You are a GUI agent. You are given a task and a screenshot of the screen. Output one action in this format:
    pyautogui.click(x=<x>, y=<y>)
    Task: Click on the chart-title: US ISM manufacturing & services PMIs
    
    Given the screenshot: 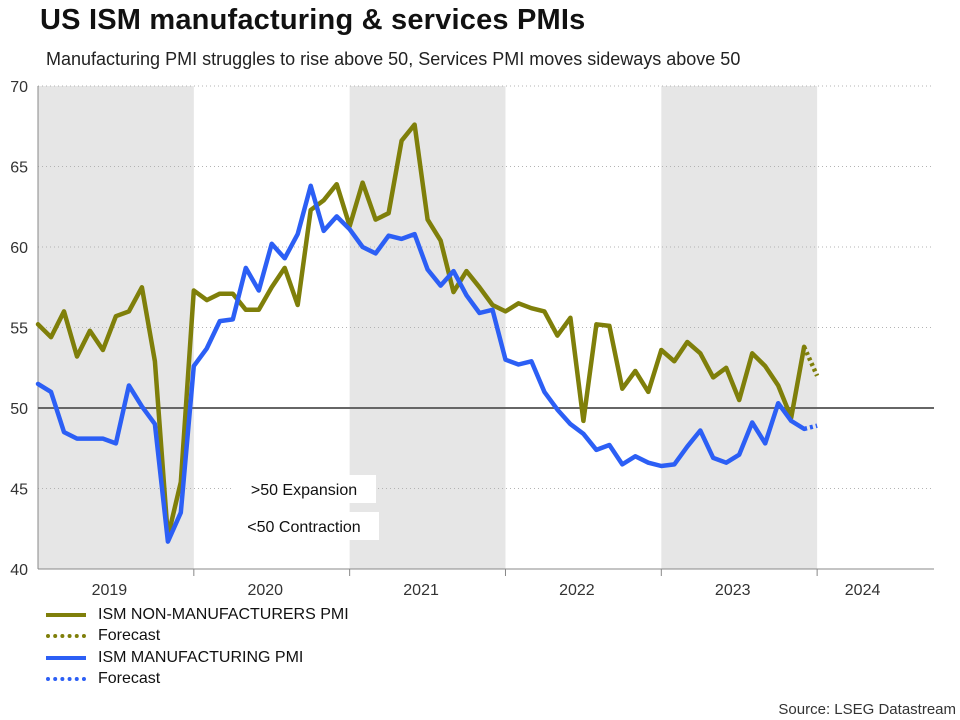 What is the action you would take?
    pyautogui.click(x=313, y=20)
    